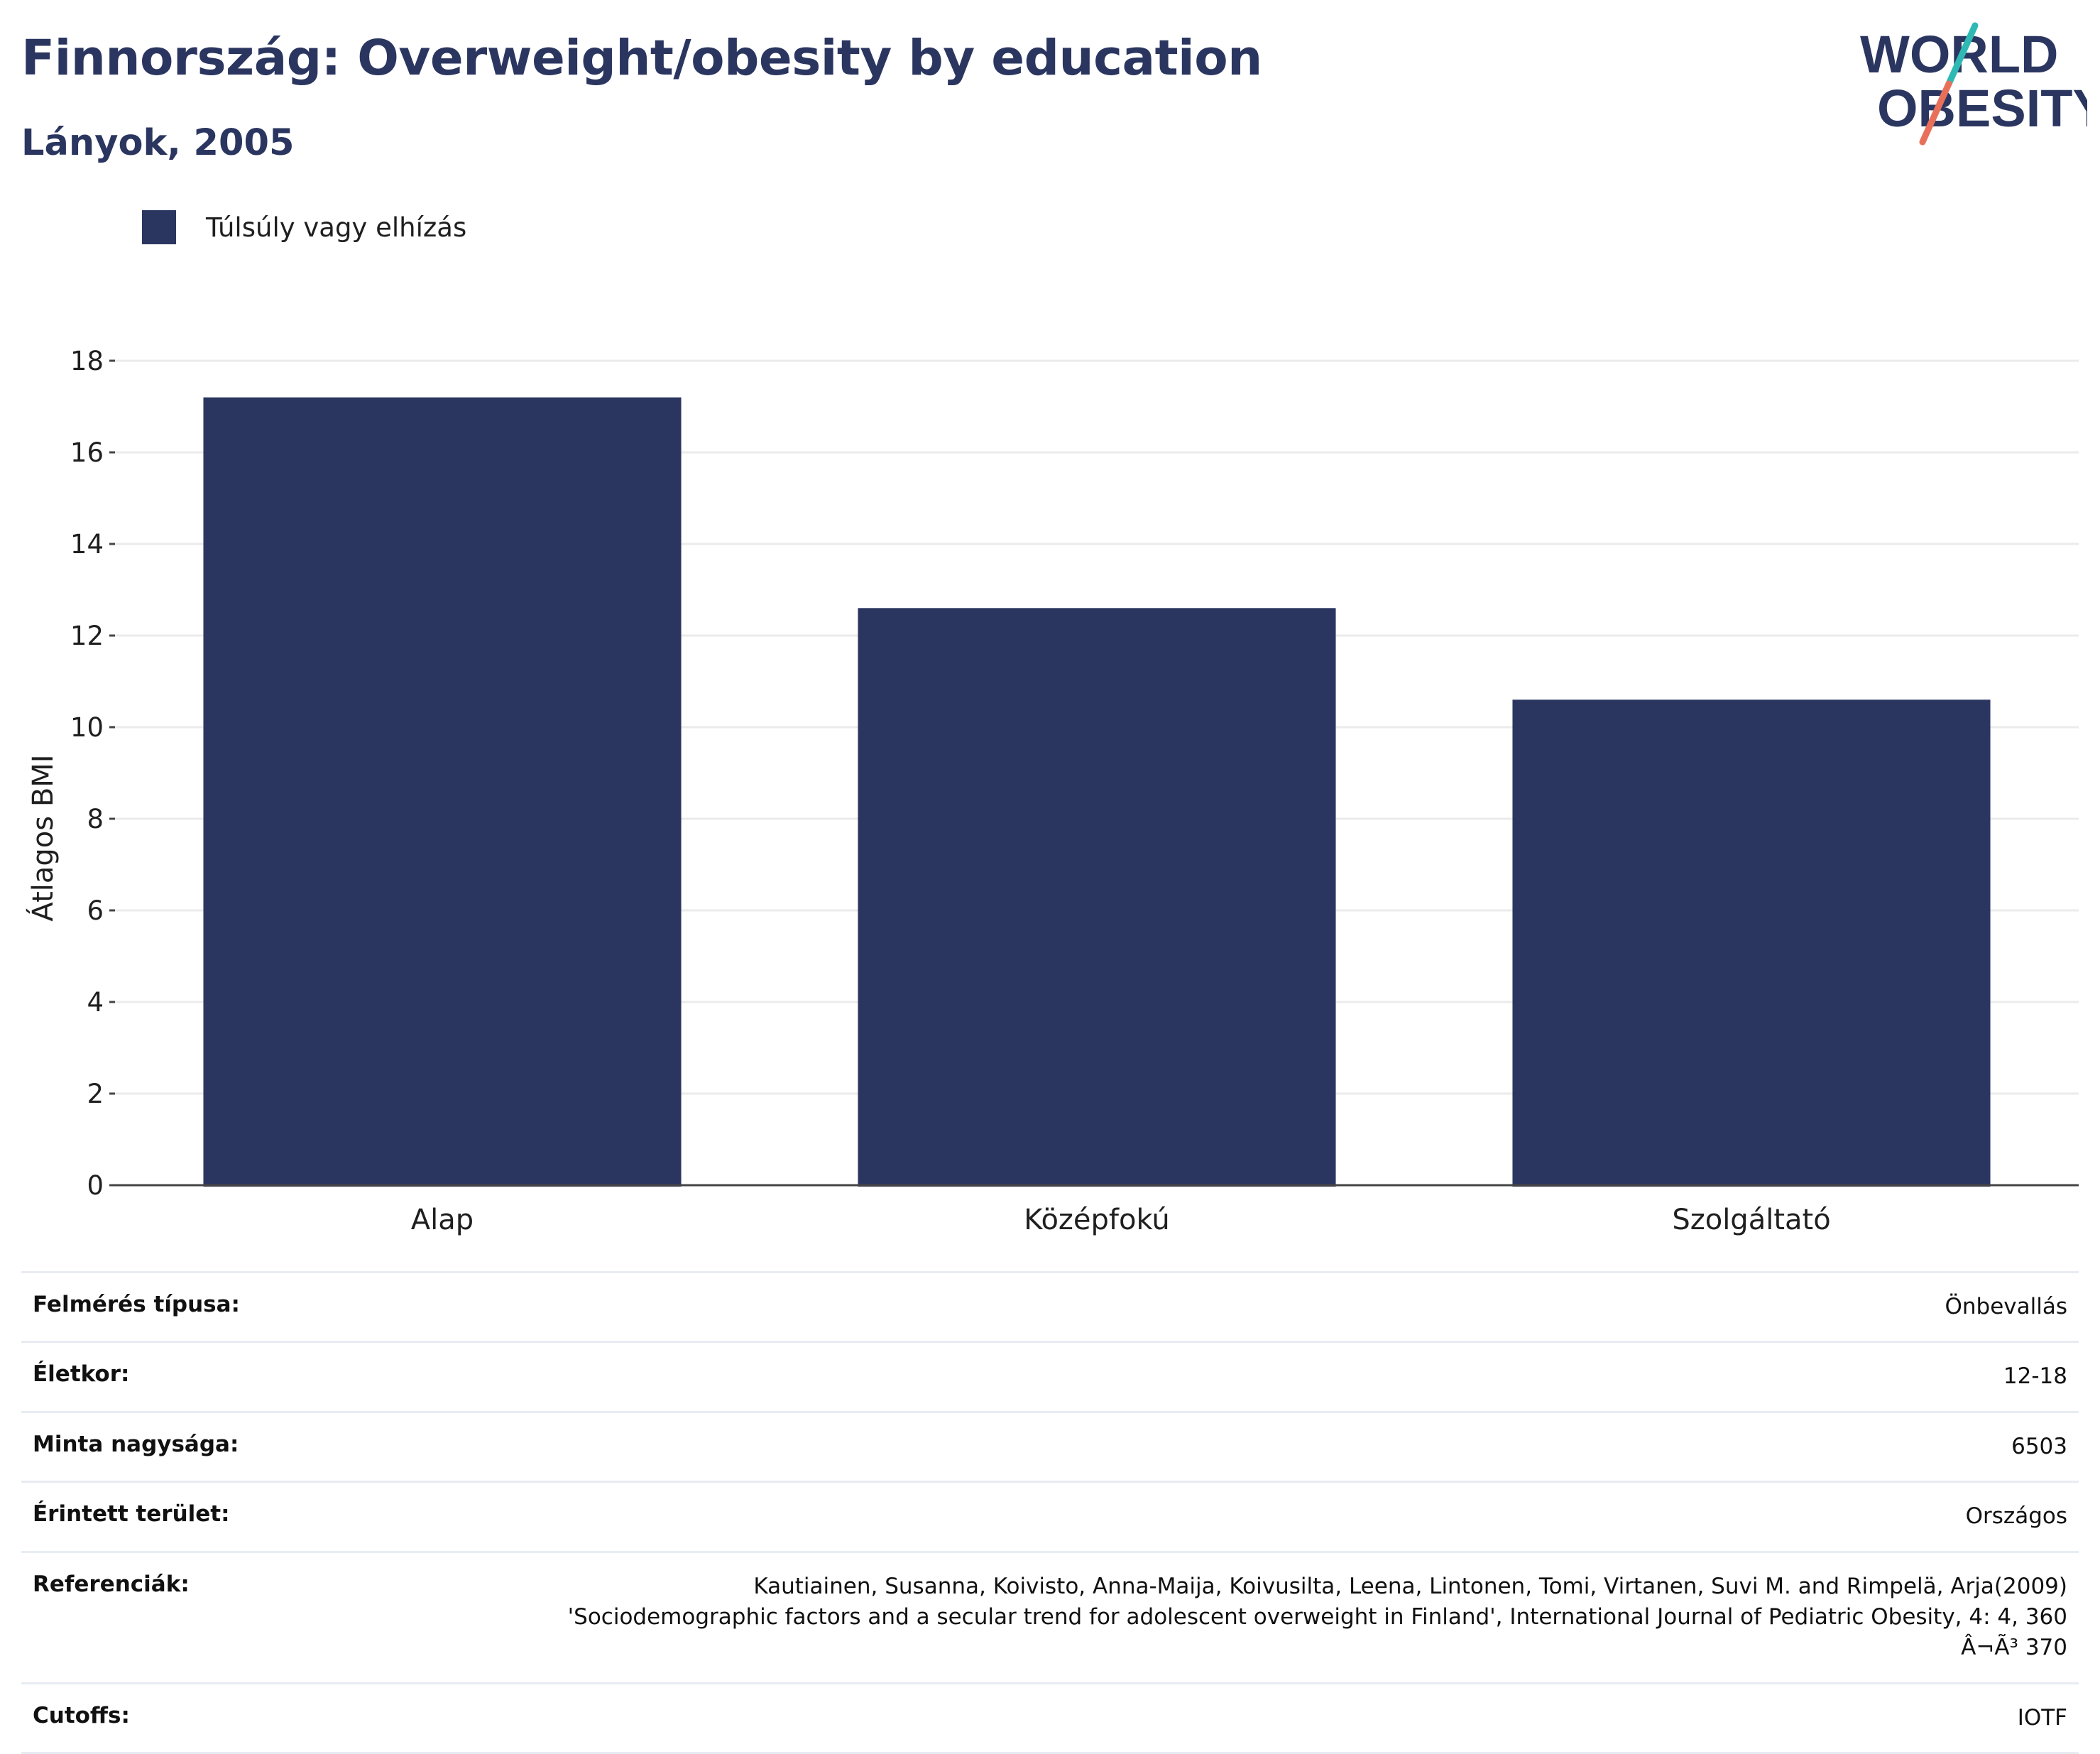  What do you see at coordinates (1935, 113) in the screenshot?
I see `logo-slash-red` at bounding box center [1935, 113].